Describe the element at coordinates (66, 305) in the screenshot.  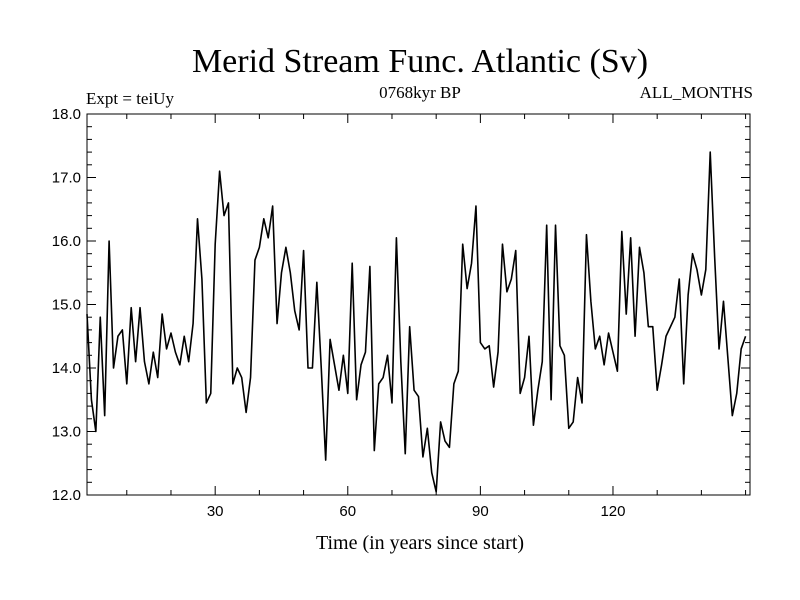
I see `y-tick-label: 15.0` at that location.